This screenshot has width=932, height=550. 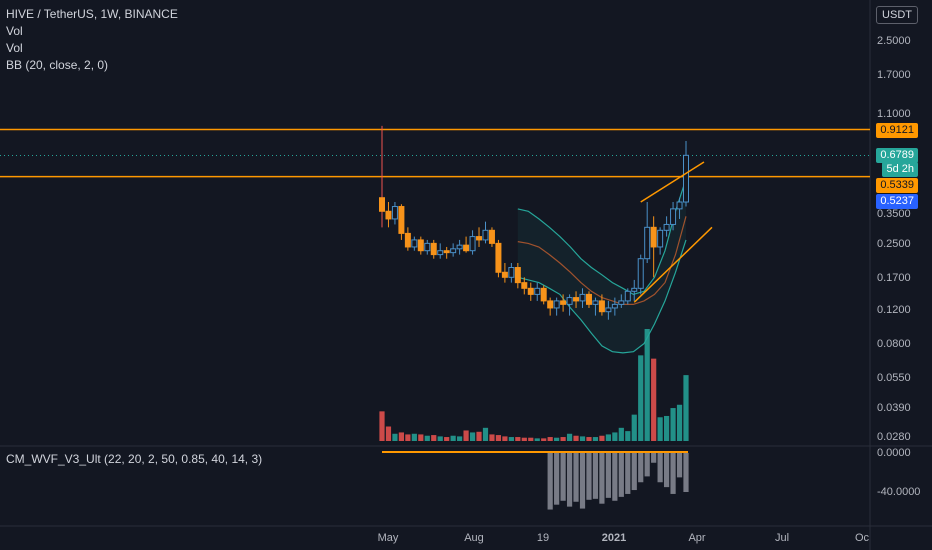 What do you see at coordinates (92, 14) in the screenshot?
I see `symbol-title: HIVE / TetherUS, 1W, BINANCE` at bounding box center [92, 14].